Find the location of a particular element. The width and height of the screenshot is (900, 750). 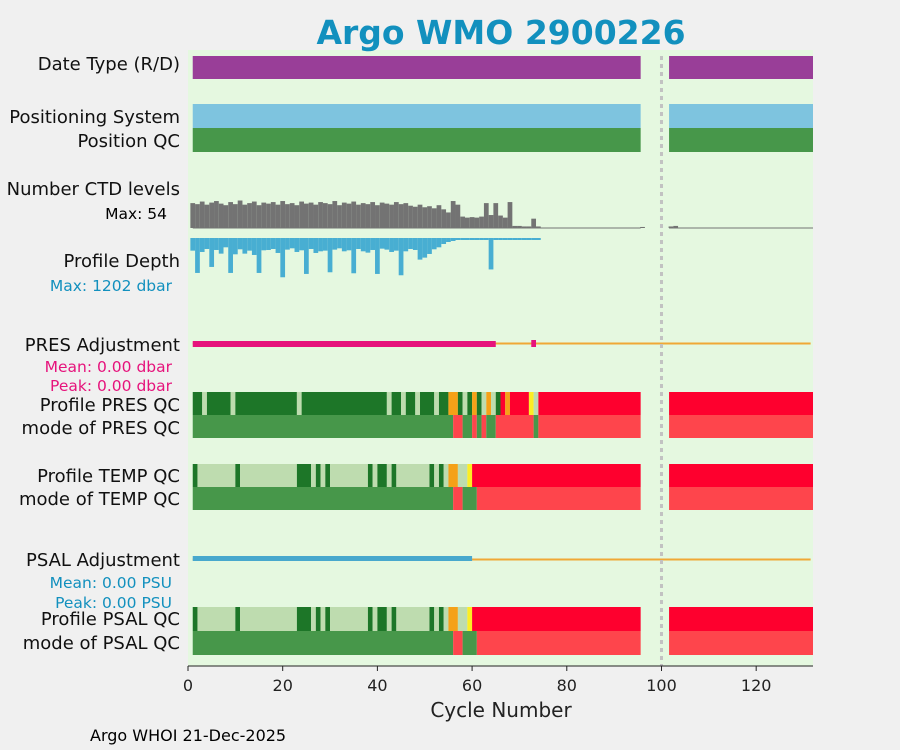

x-tick-label-0: 0 is located at coordinates (188, 685).